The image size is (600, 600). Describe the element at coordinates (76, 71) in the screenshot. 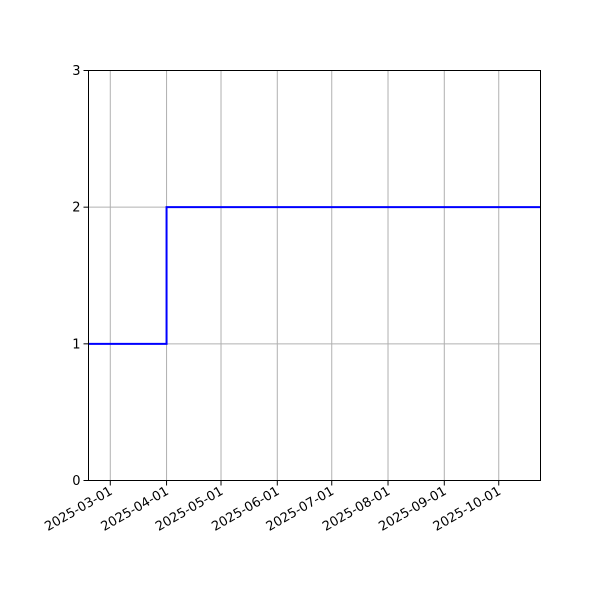

I see `y-tick-label: 3` at that location.